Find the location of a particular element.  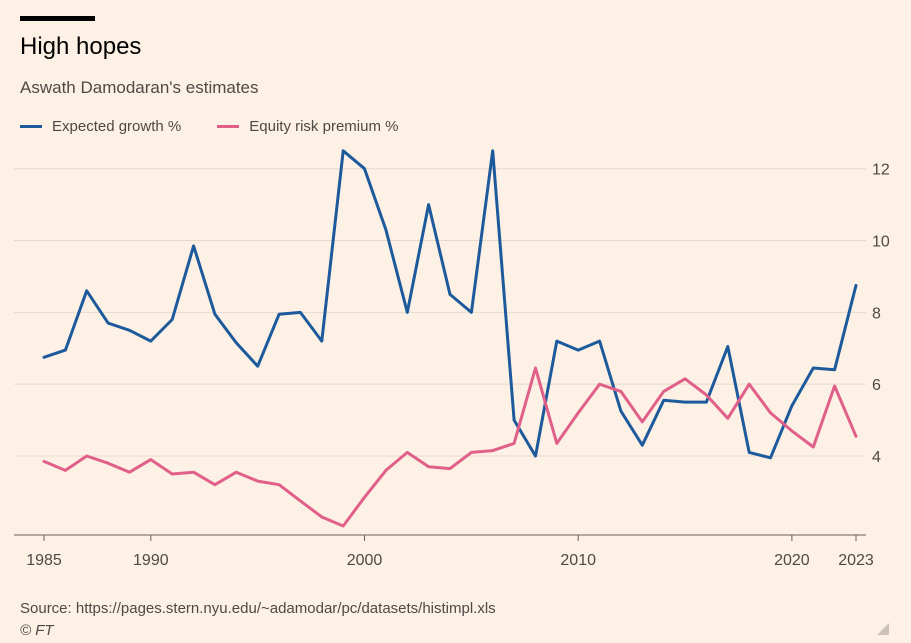

legend-label-growth: Expected growth % is located at coordinates (117, 126).